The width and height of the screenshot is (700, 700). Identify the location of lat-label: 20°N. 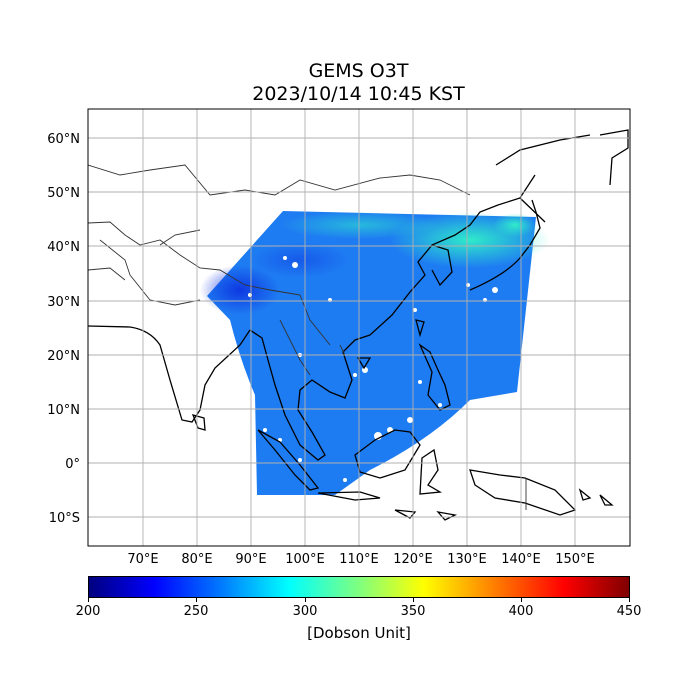
(63, 356).